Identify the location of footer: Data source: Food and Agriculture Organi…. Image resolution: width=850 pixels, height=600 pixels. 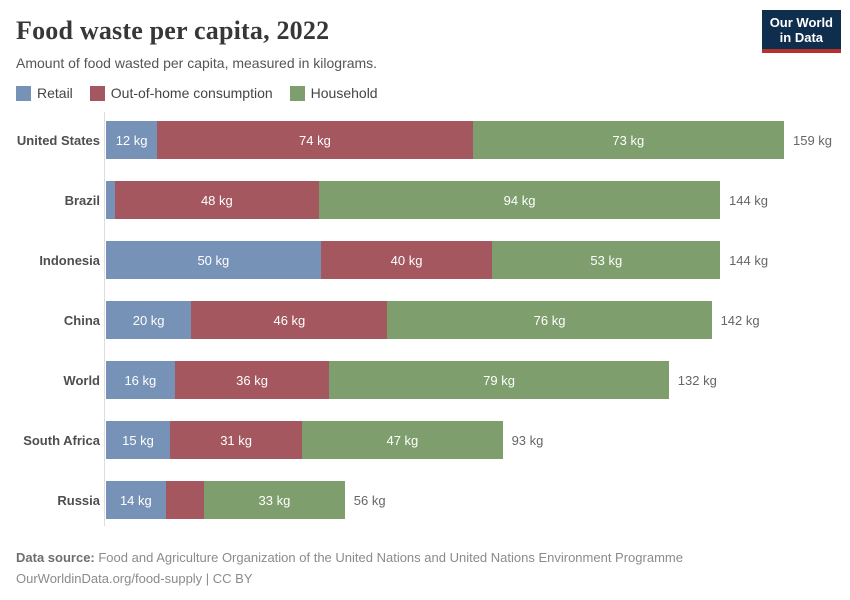
(425, 568).